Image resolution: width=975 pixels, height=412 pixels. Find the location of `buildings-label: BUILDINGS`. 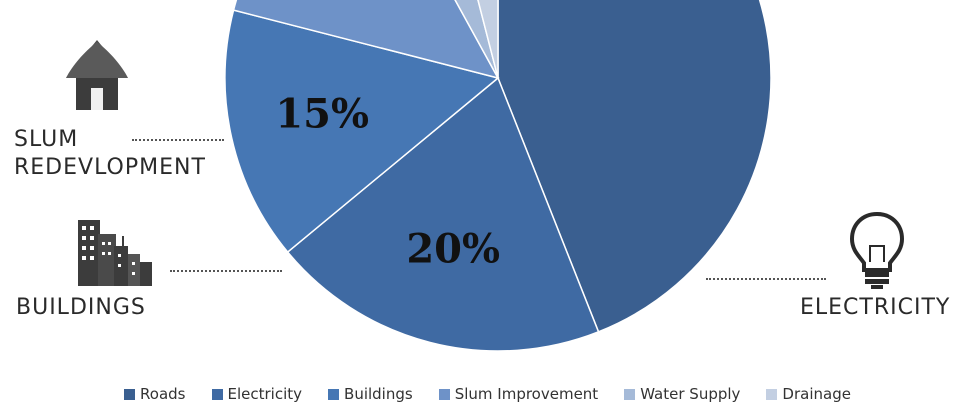

buildings-label: BUILDINGS is located at coordinates (81, 307).